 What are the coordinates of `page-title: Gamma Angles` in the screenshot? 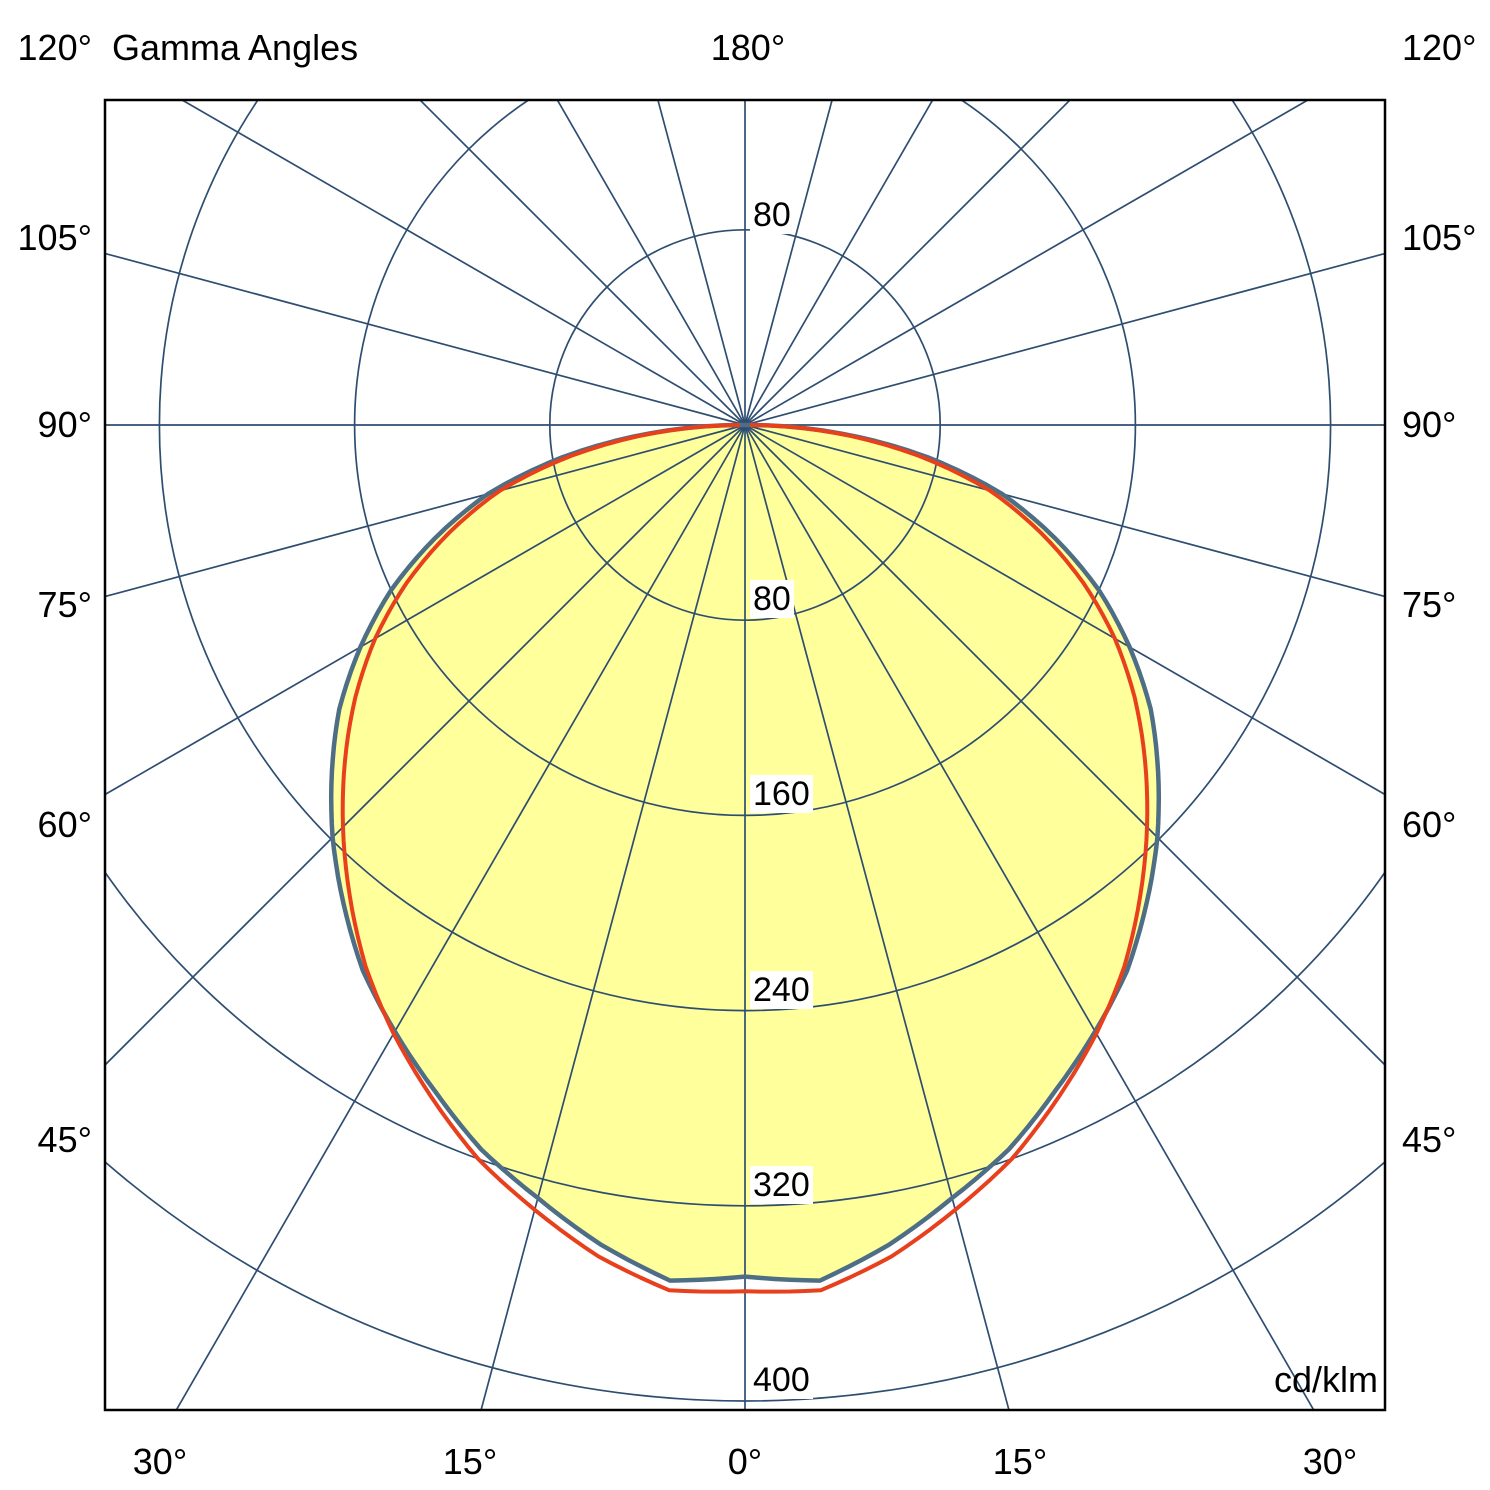 It's located at (235, 47).